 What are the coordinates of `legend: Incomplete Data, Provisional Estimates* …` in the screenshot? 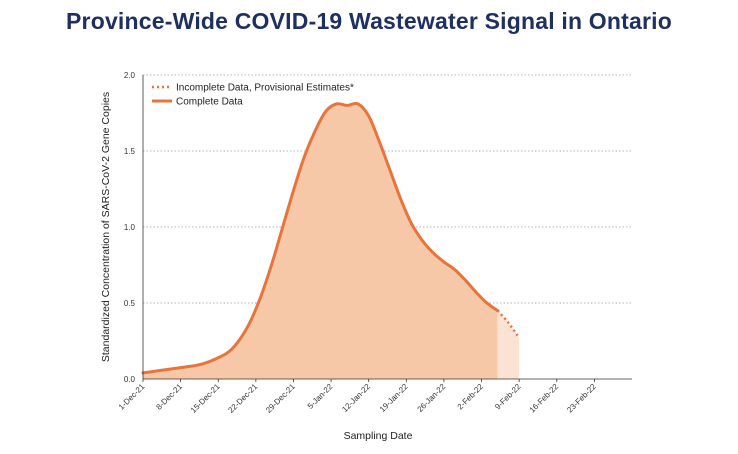 It's located at (253, 95).